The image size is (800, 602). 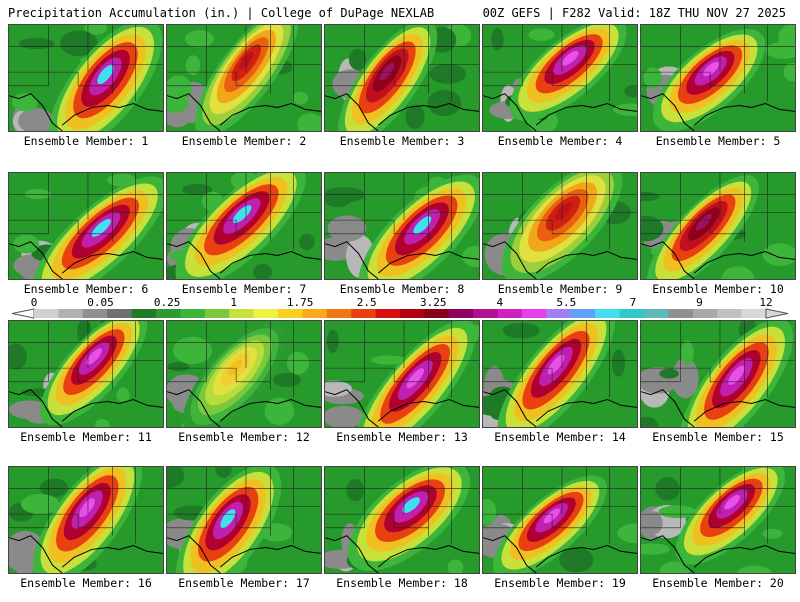 I want to click on ensemble-member-panel: Ensemble Member: 1, so click(x=86, y=92).